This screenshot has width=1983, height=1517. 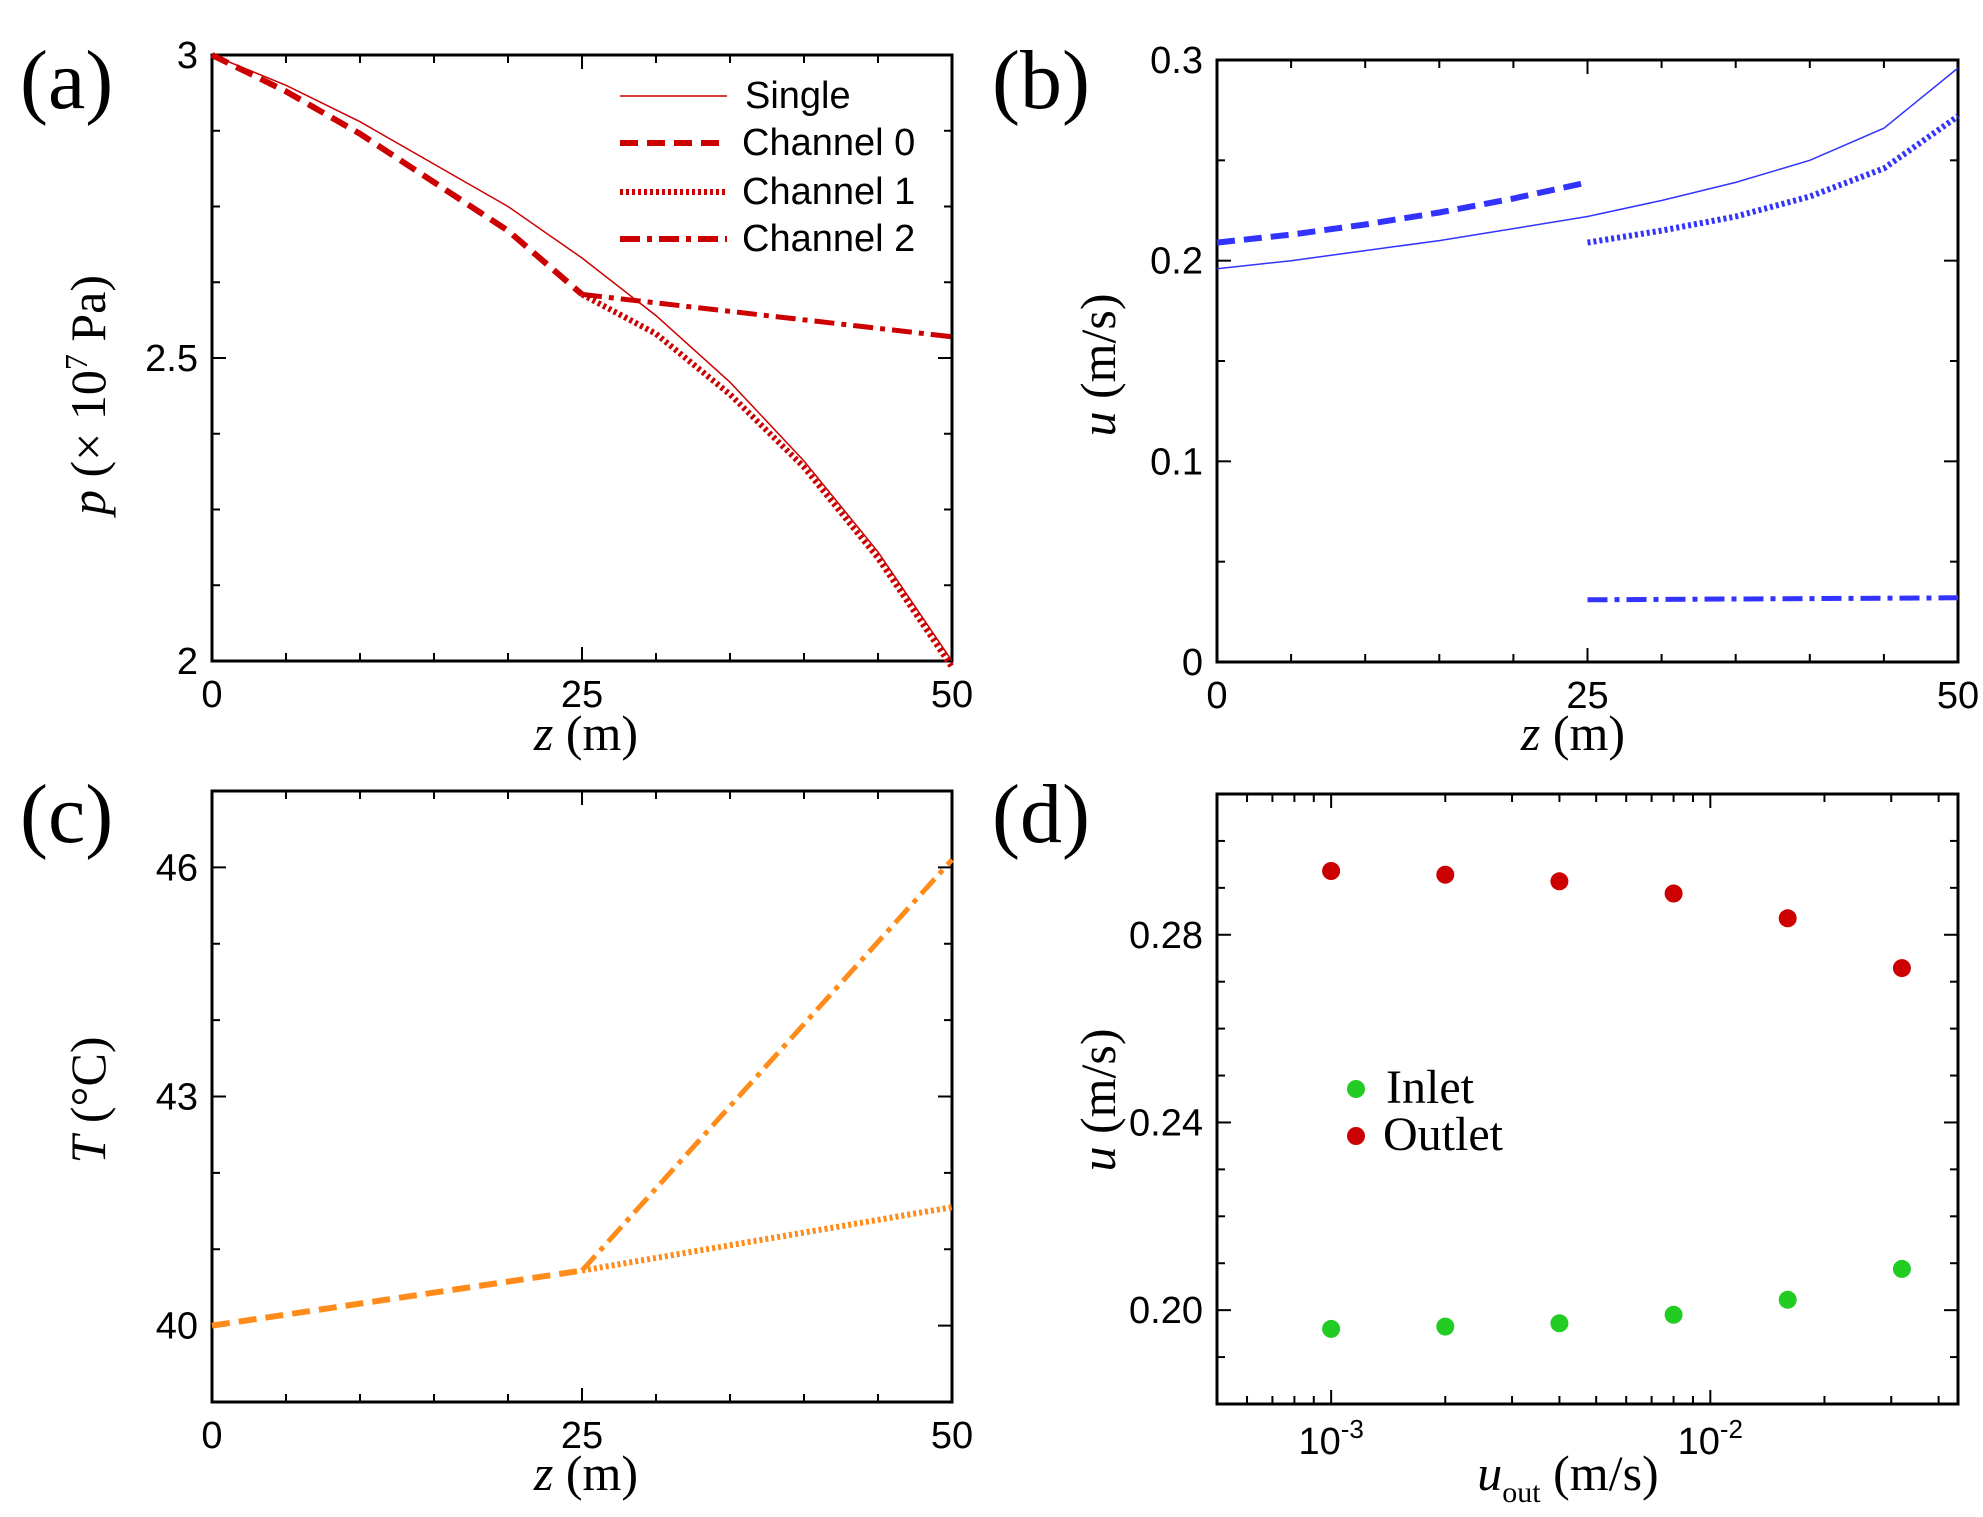 I want to click on y-tick-label: 46, so click(x=177, y=868).